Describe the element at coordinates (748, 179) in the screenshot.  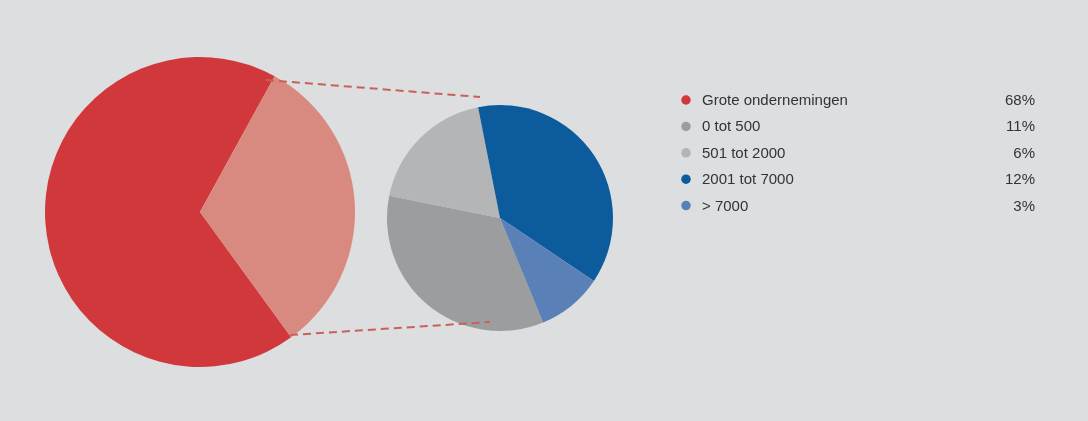
I see `legend-label: 2001 tot 7000` at that location.